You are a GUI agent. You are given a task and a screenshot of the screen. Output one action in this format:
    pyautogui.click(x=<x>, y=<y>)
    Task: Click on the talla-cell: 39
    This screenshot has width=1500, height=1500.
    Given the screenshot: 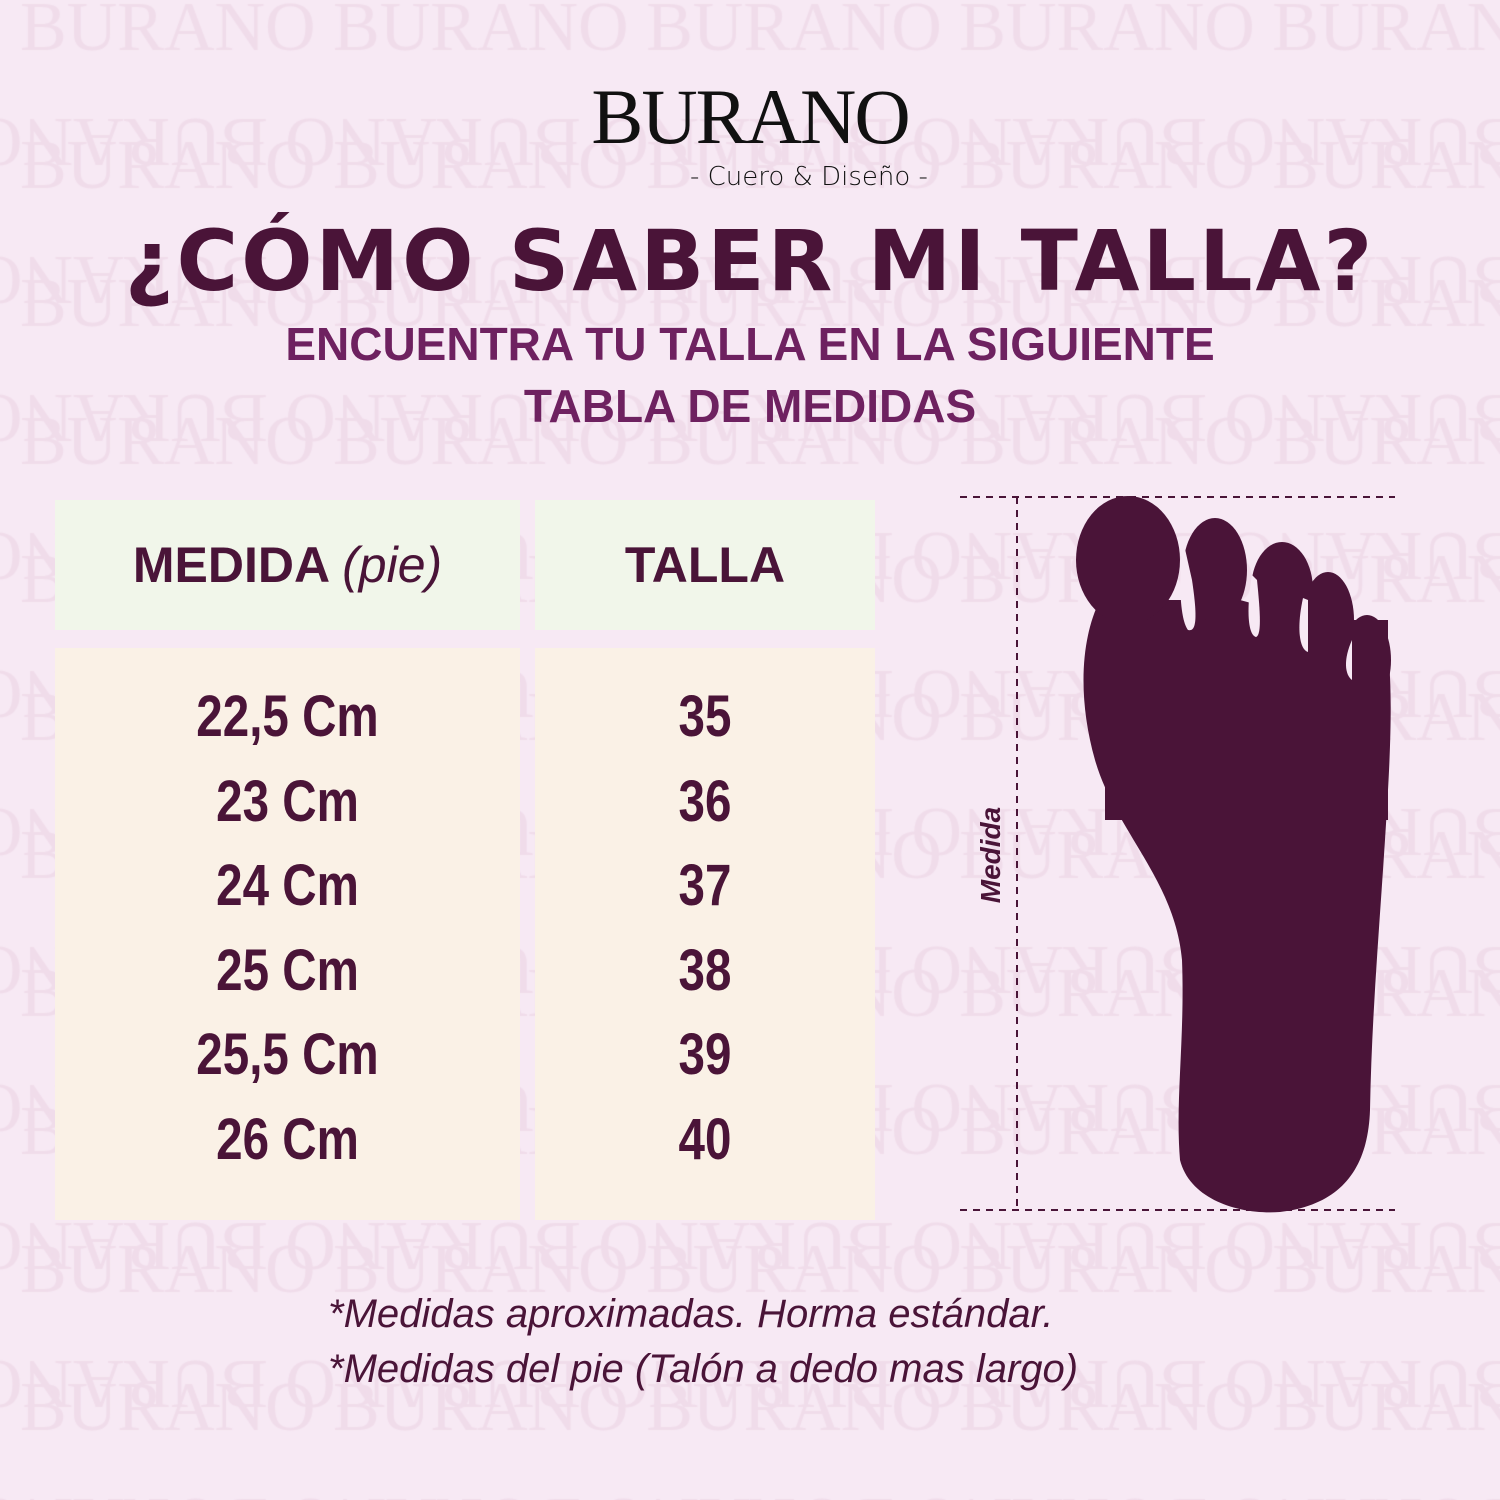 What is the action you would take?
    pyautogui.click(x=705, y=1054)
    